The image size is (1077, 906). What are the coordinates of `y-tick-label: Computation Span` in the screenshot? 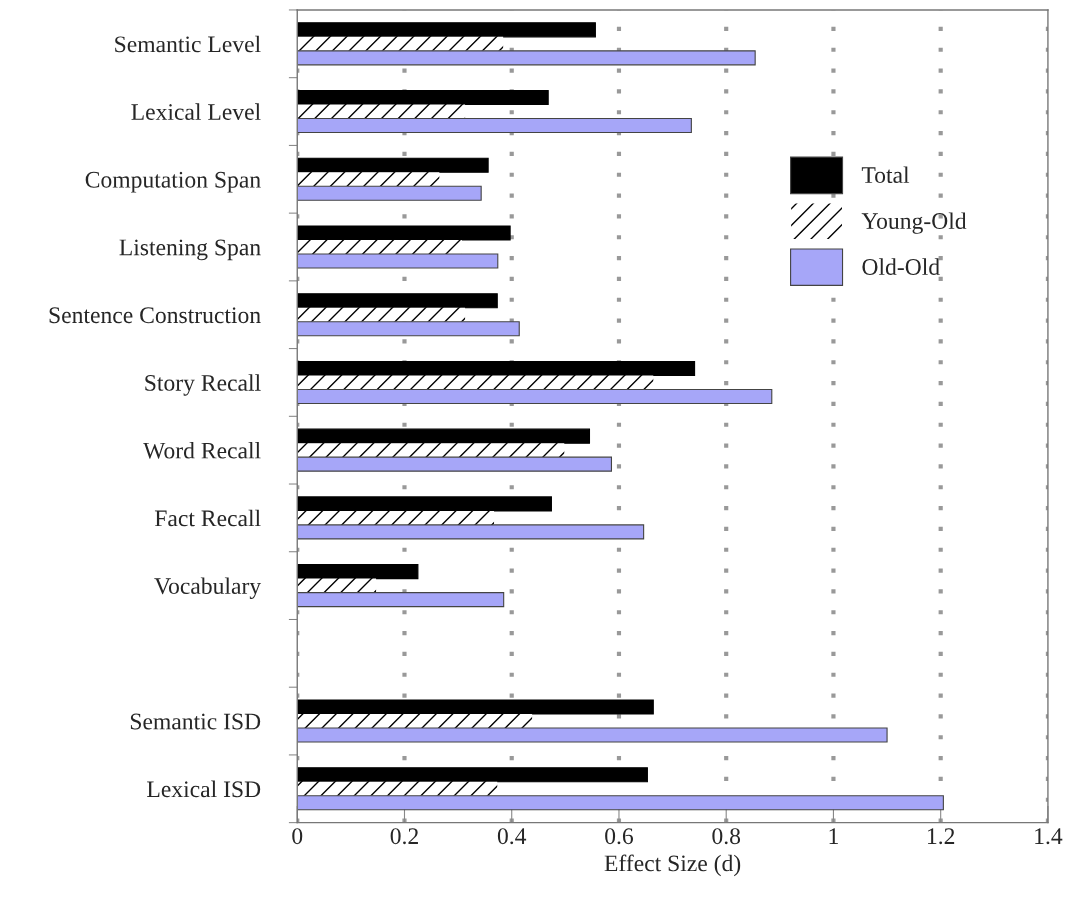 It's located at (173, 182).